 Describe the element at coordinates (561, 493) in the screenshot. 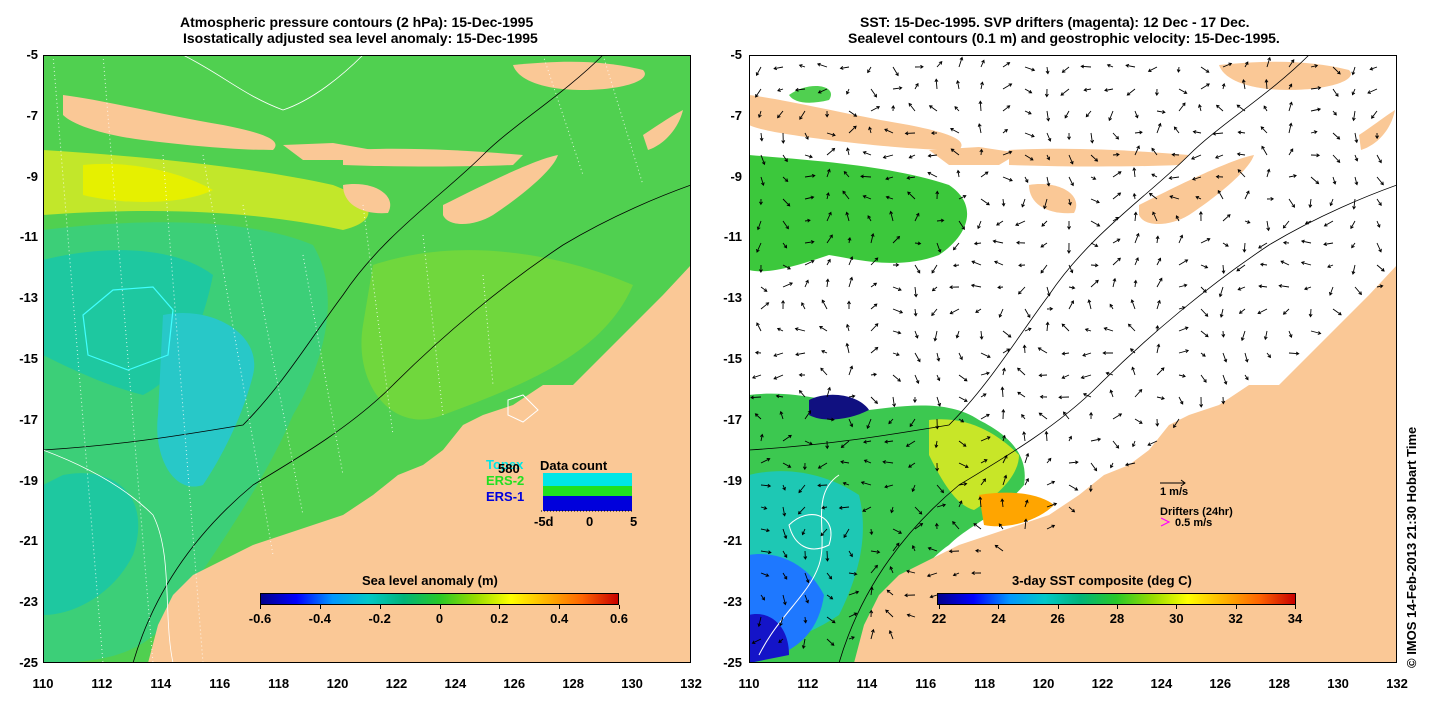

I see `data-count-inset: Data count -5d 0 5 Topex 580 ERS-2 ERS-1` at that location.